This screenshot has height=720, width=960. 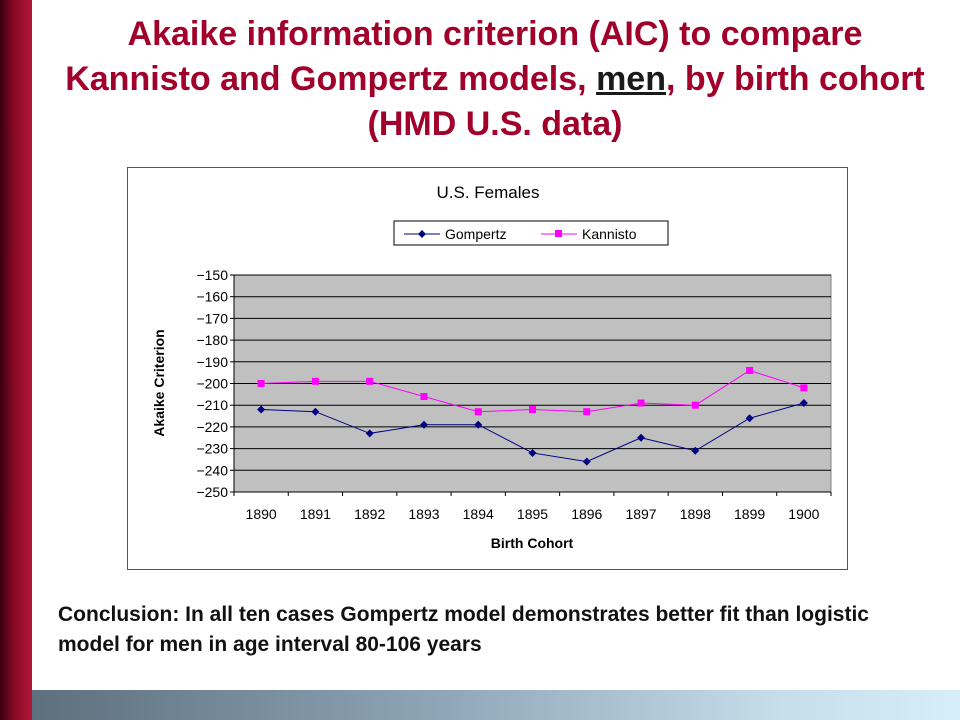 I want to click on y-tick-label: −250, so click(x=212, y=492).